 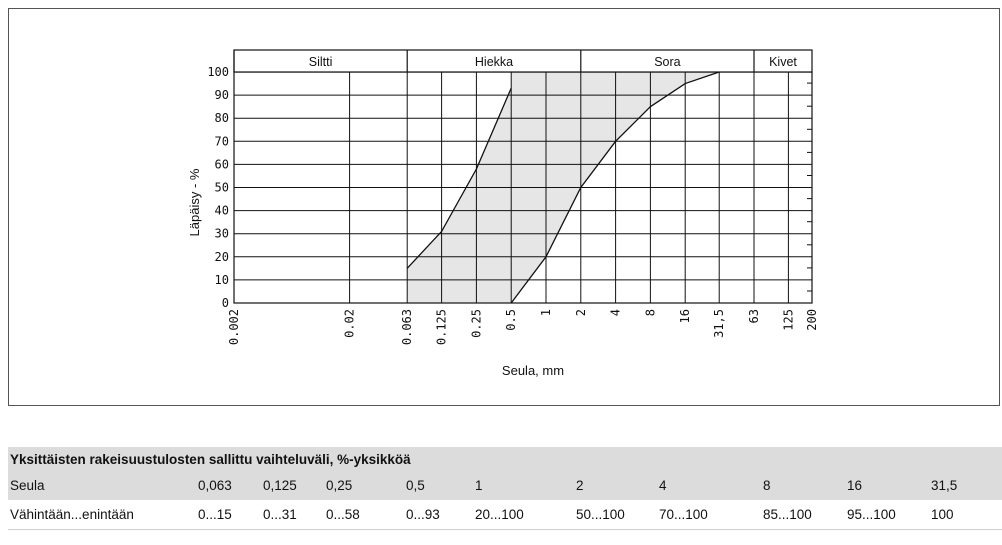 What do you see at coordinates (533, 370) in the screenshot?
I see `x-axis-title: Seula, mm` at bounding box center [533, 370].